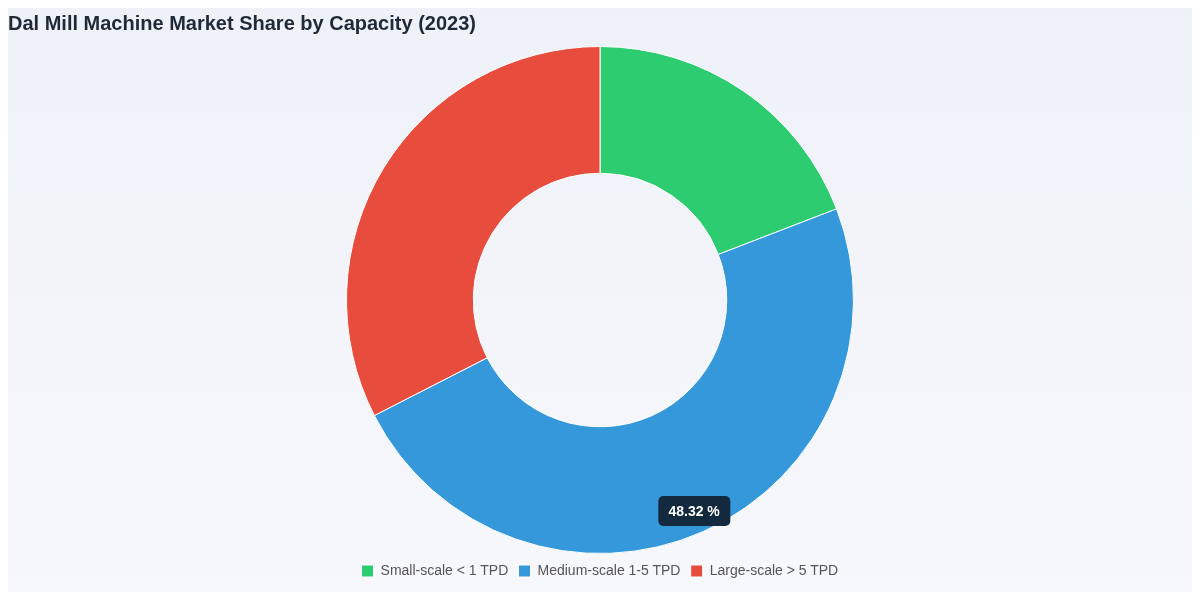 The height and width of the screenshot is (600, 1200). Describe the element at coordinates (444, 569) in the screenshot. I see `legend-label: Small-scale < 1 TPD` at that location.